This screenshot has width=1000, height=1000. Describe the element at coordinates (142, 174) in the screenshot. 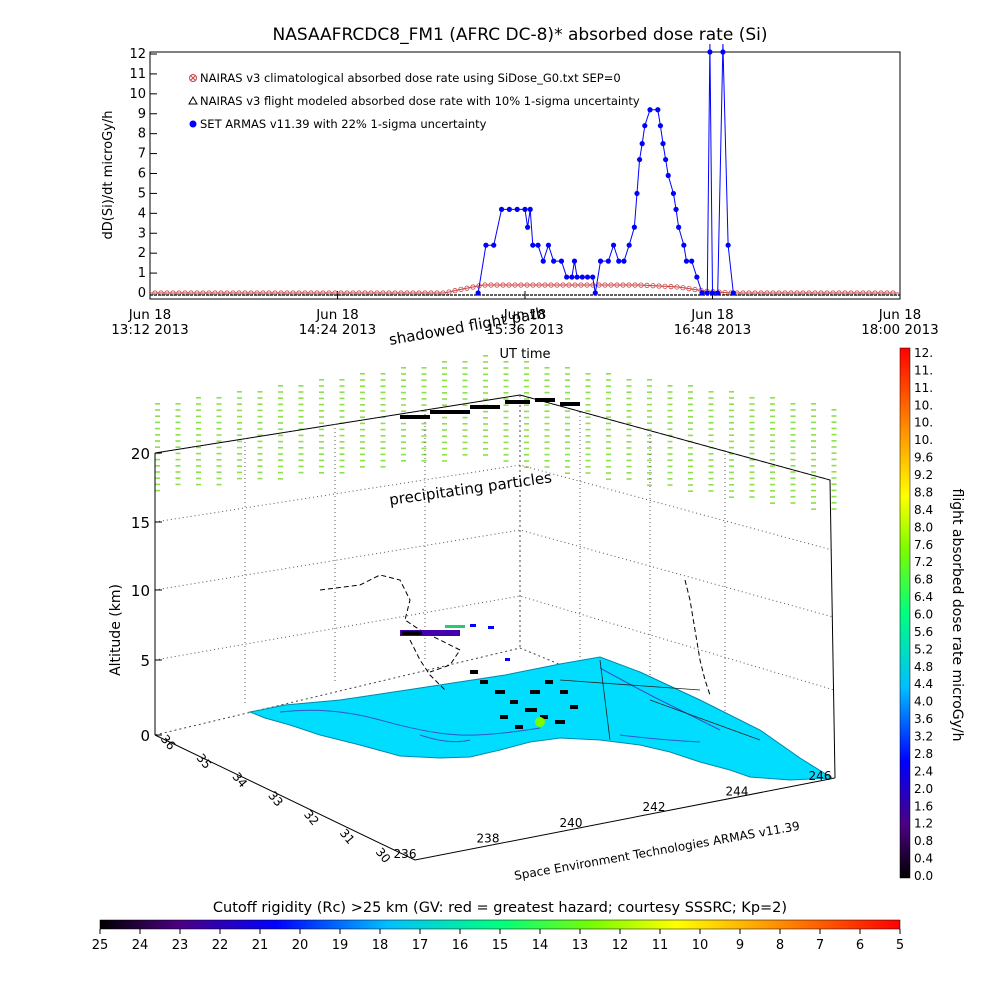

I see `y-tick-label: 6` at that location.